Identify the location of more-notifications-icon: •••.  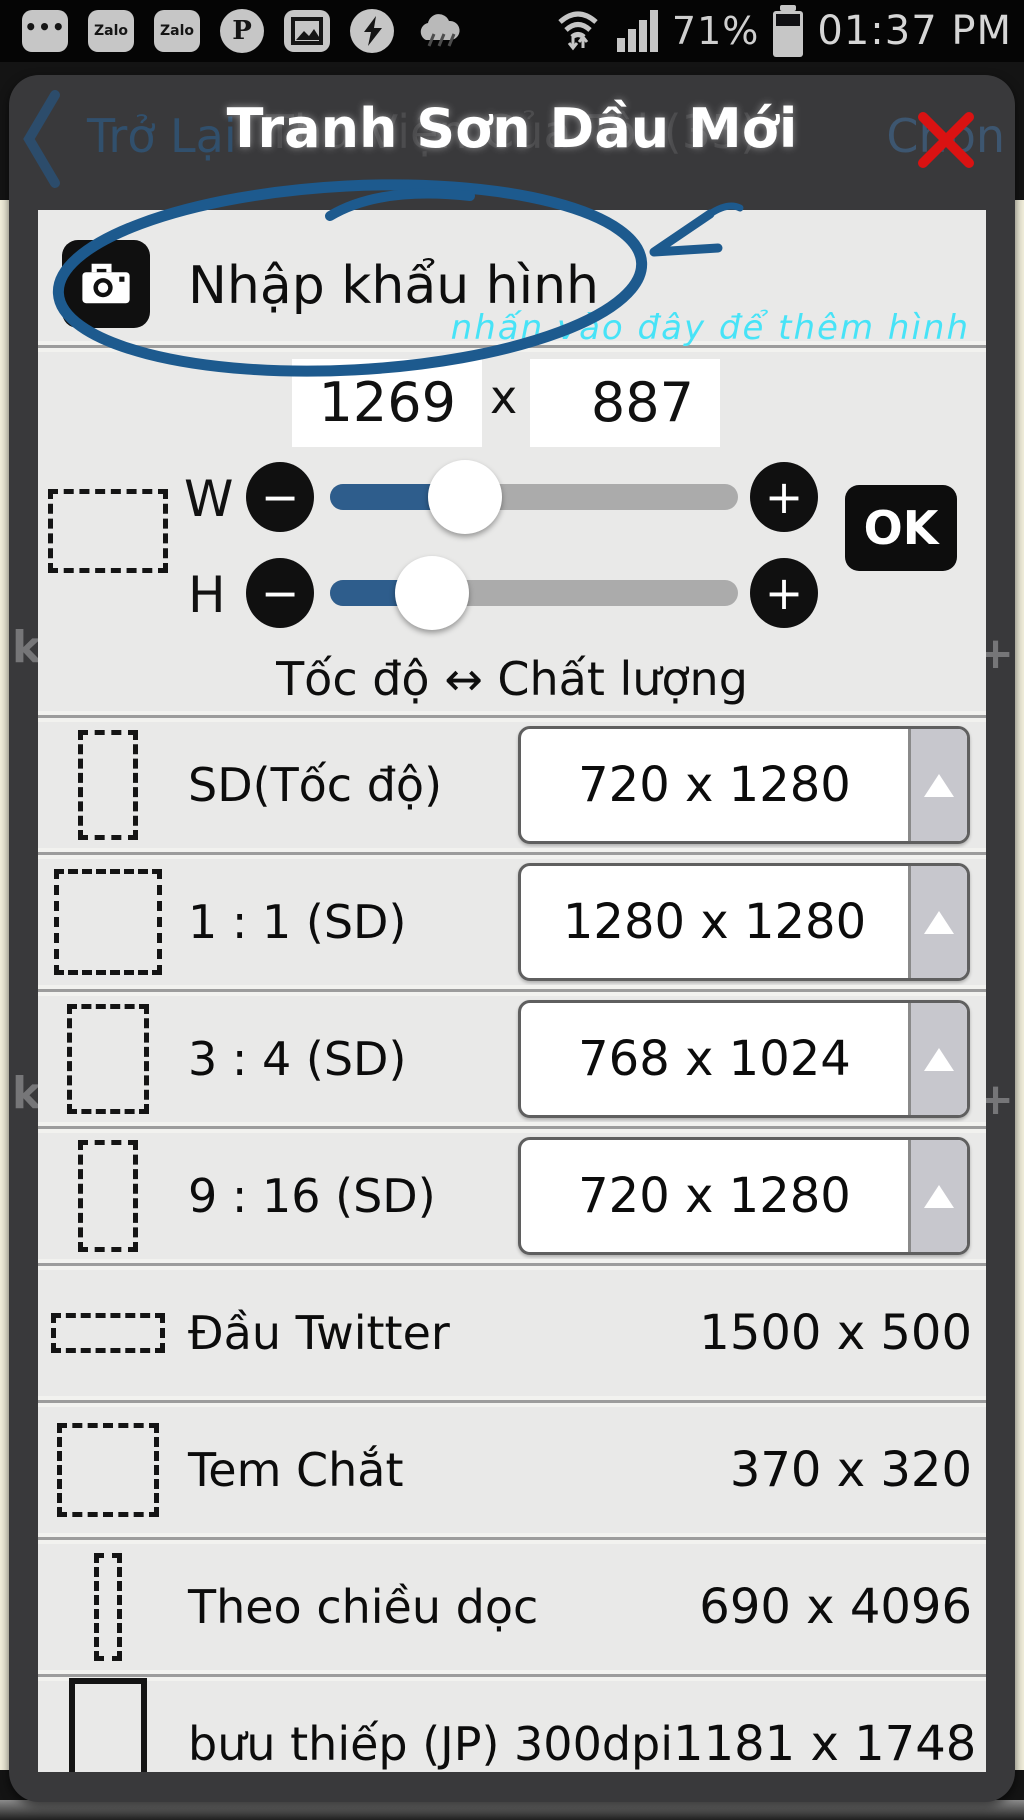
(45, 31).